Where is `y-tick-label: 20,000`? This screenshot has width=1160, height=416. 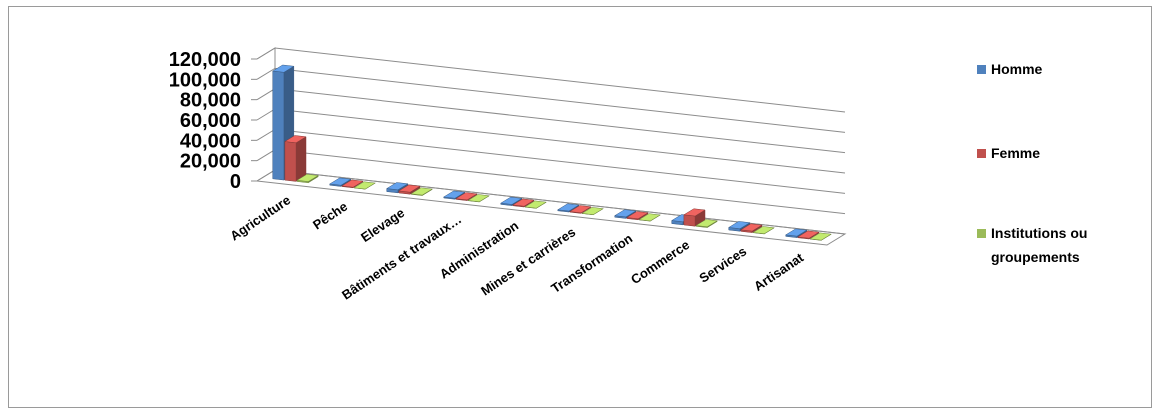 y-tick-label: 20,000 is located at coordinates (210, 162).